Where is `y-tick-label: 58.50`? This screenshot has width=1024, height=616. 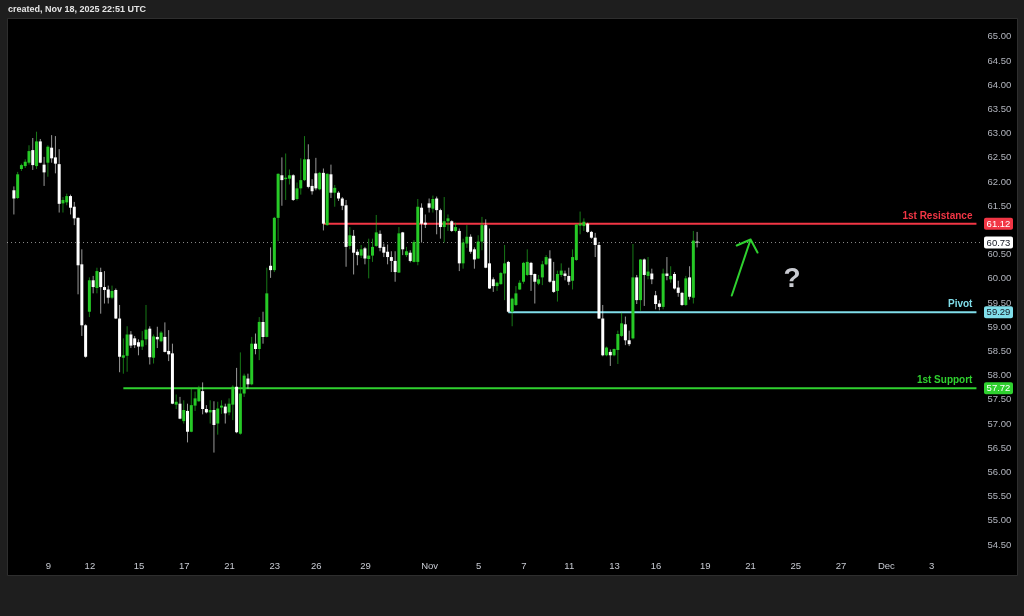 y-tick-label: 58.50 is located at coordinates (999, 350).